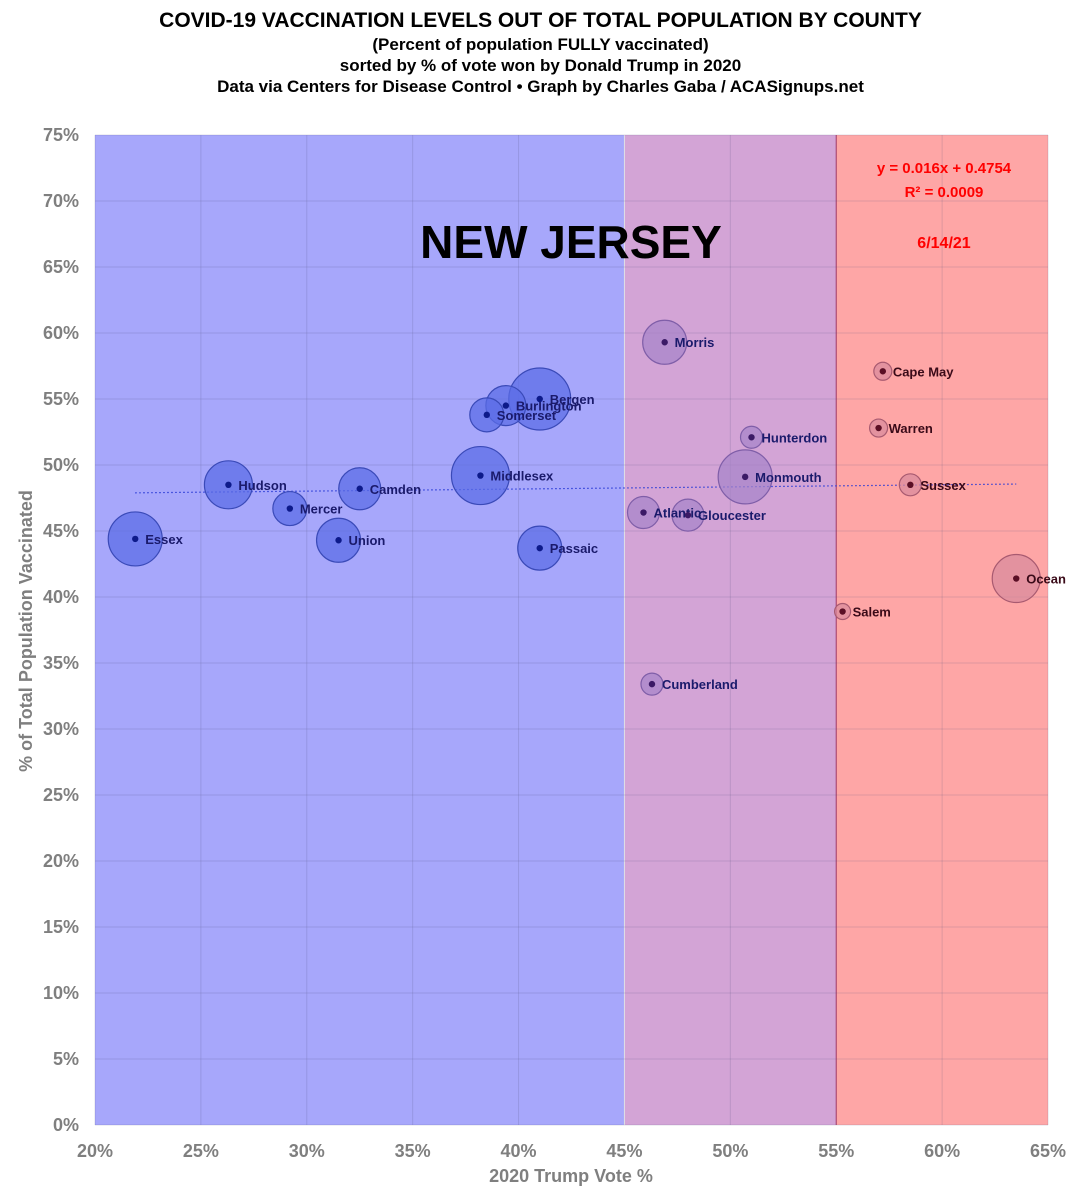  I want to click on label-somerset: Somerset, so click(527, 415).